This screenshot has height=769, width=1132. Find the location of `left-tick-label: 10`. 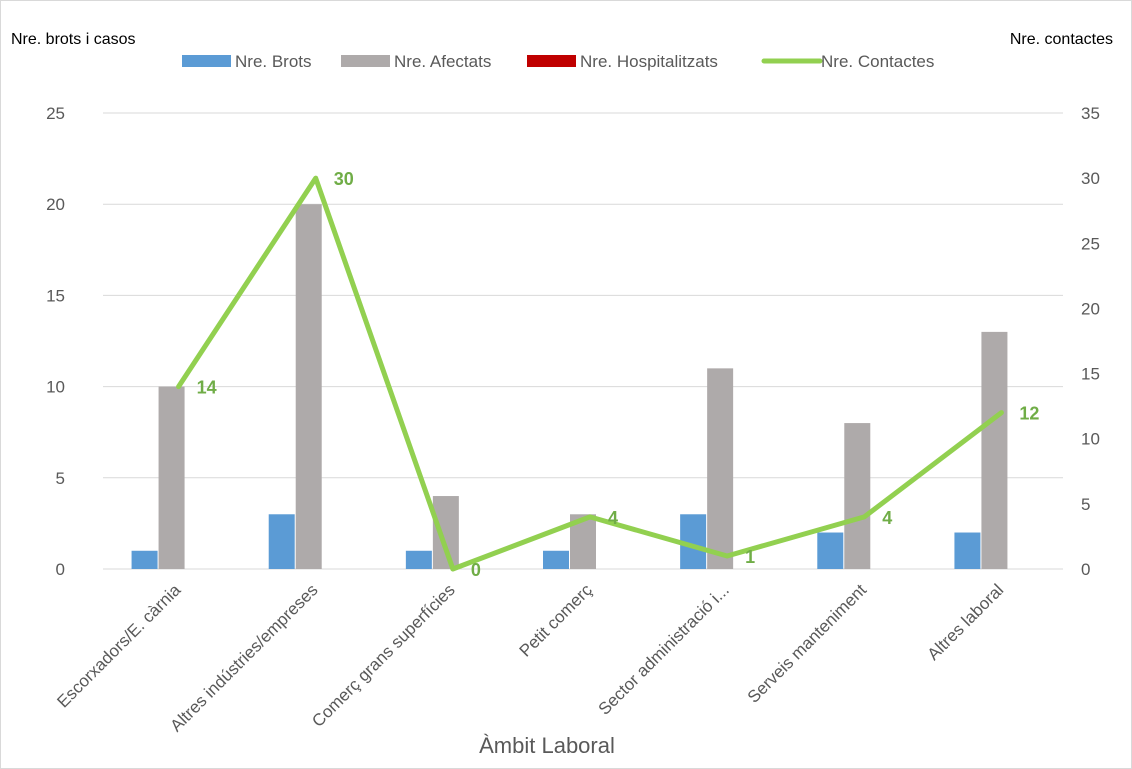

left-tick-label: 10 is located at coordinates (55, 387).